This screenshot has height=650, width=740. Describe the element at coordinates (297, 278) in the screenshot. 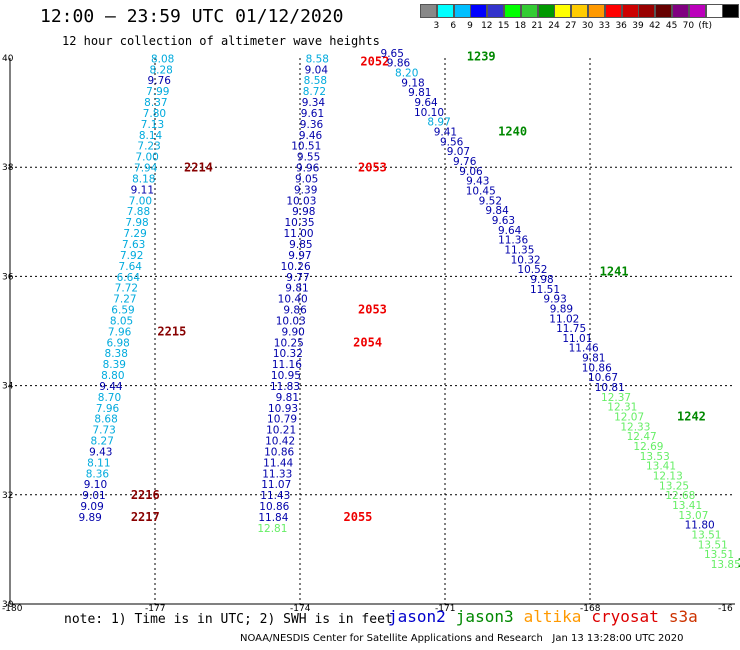

I see `swh-value-label: 9.77` at that location.